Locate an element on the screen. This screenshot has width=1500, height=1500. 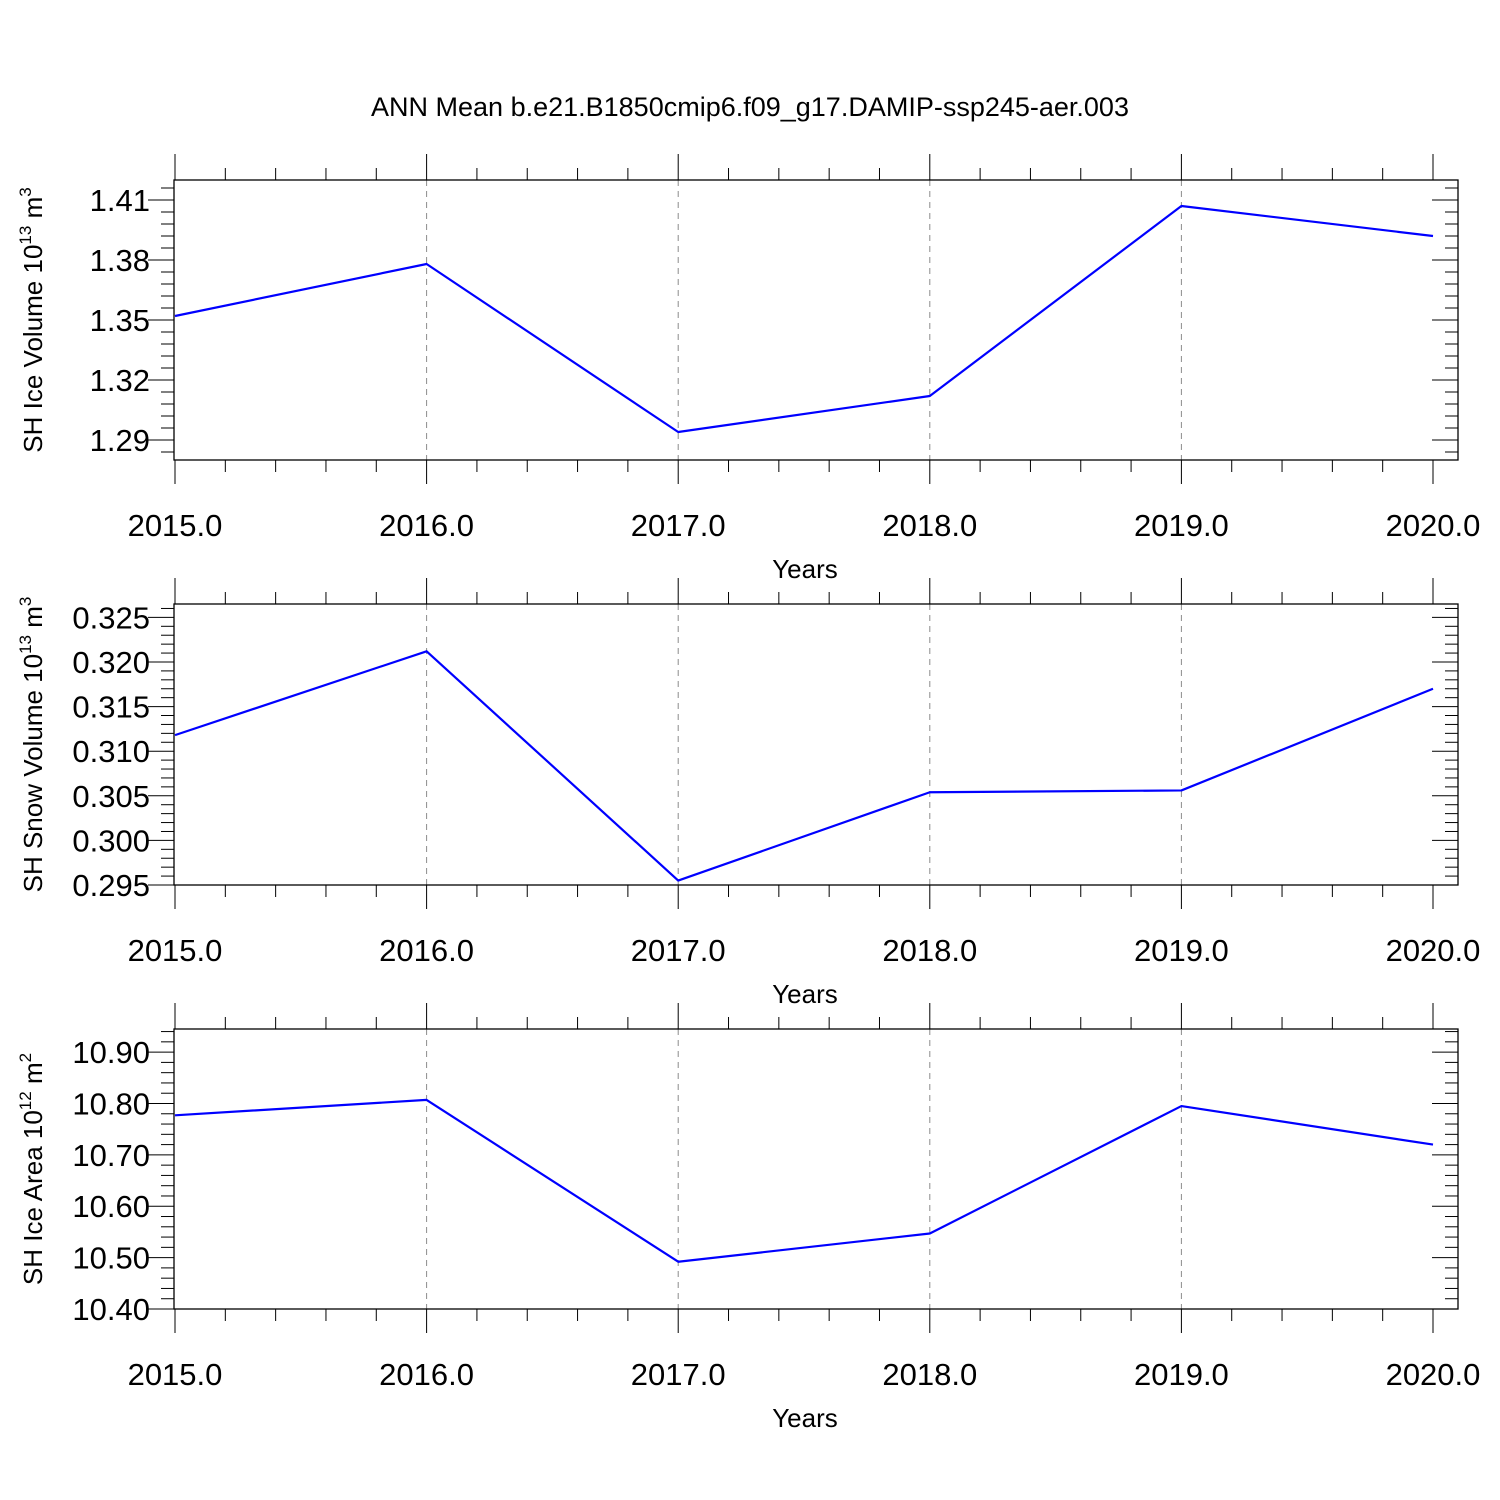
snow-volume-series-line is located at coordinates (804, 766).